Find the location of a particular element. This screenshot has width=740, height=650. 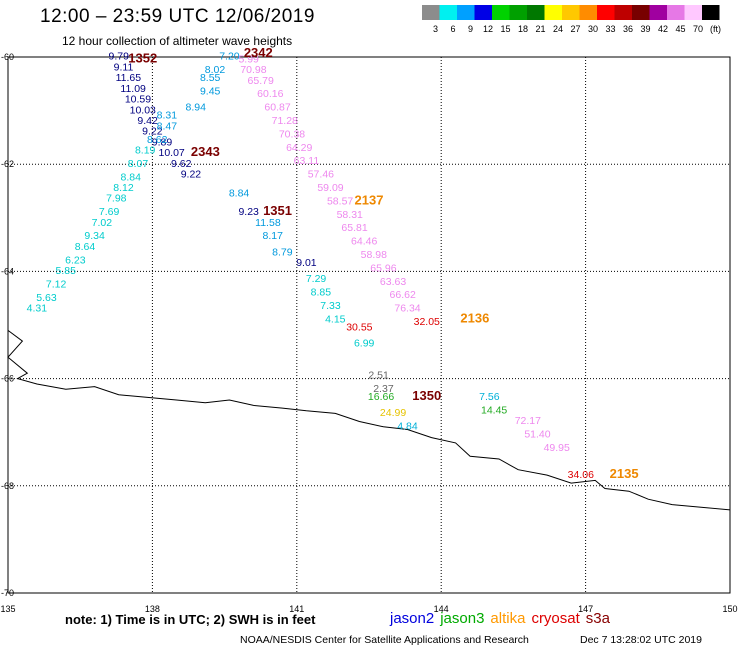

wave-height-value: 63.63 is located at coordinates (393, 282).